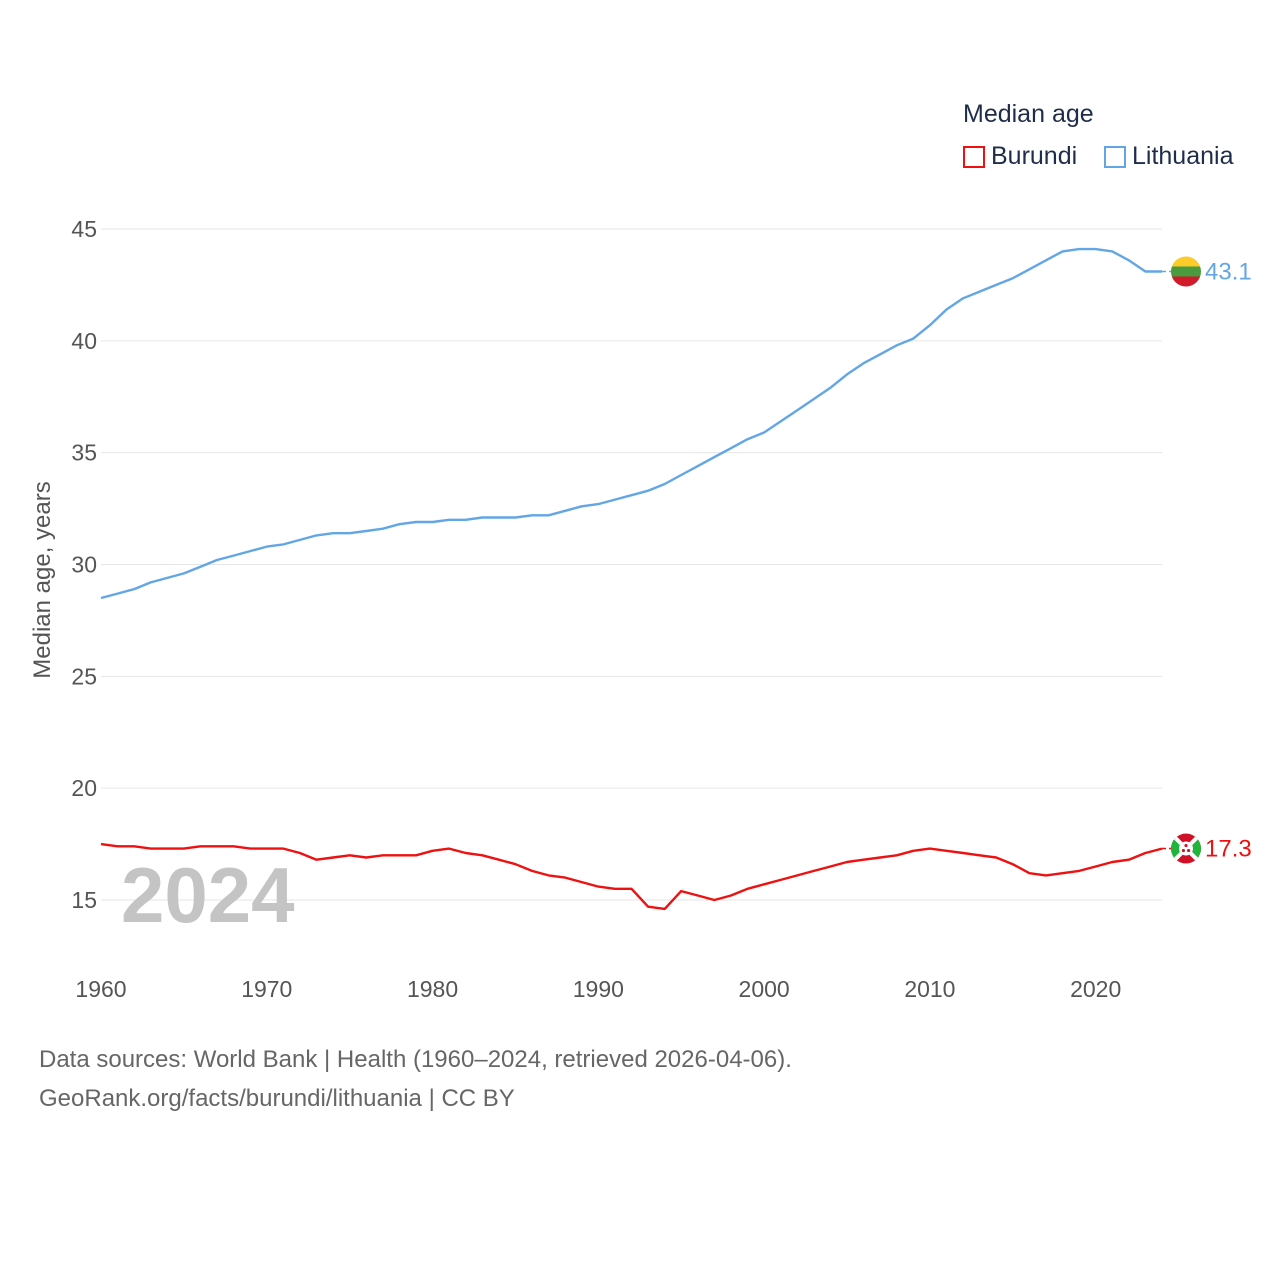  Describe the element at coordinates (100, 989) in the screenshot. I see `x-tick-label: 1960` at that location.